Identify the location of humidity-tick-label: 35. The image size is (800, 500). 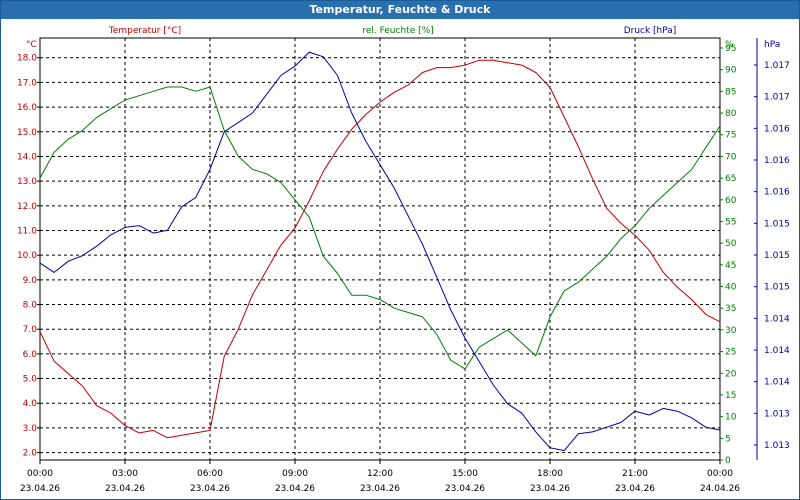
(730, 309).